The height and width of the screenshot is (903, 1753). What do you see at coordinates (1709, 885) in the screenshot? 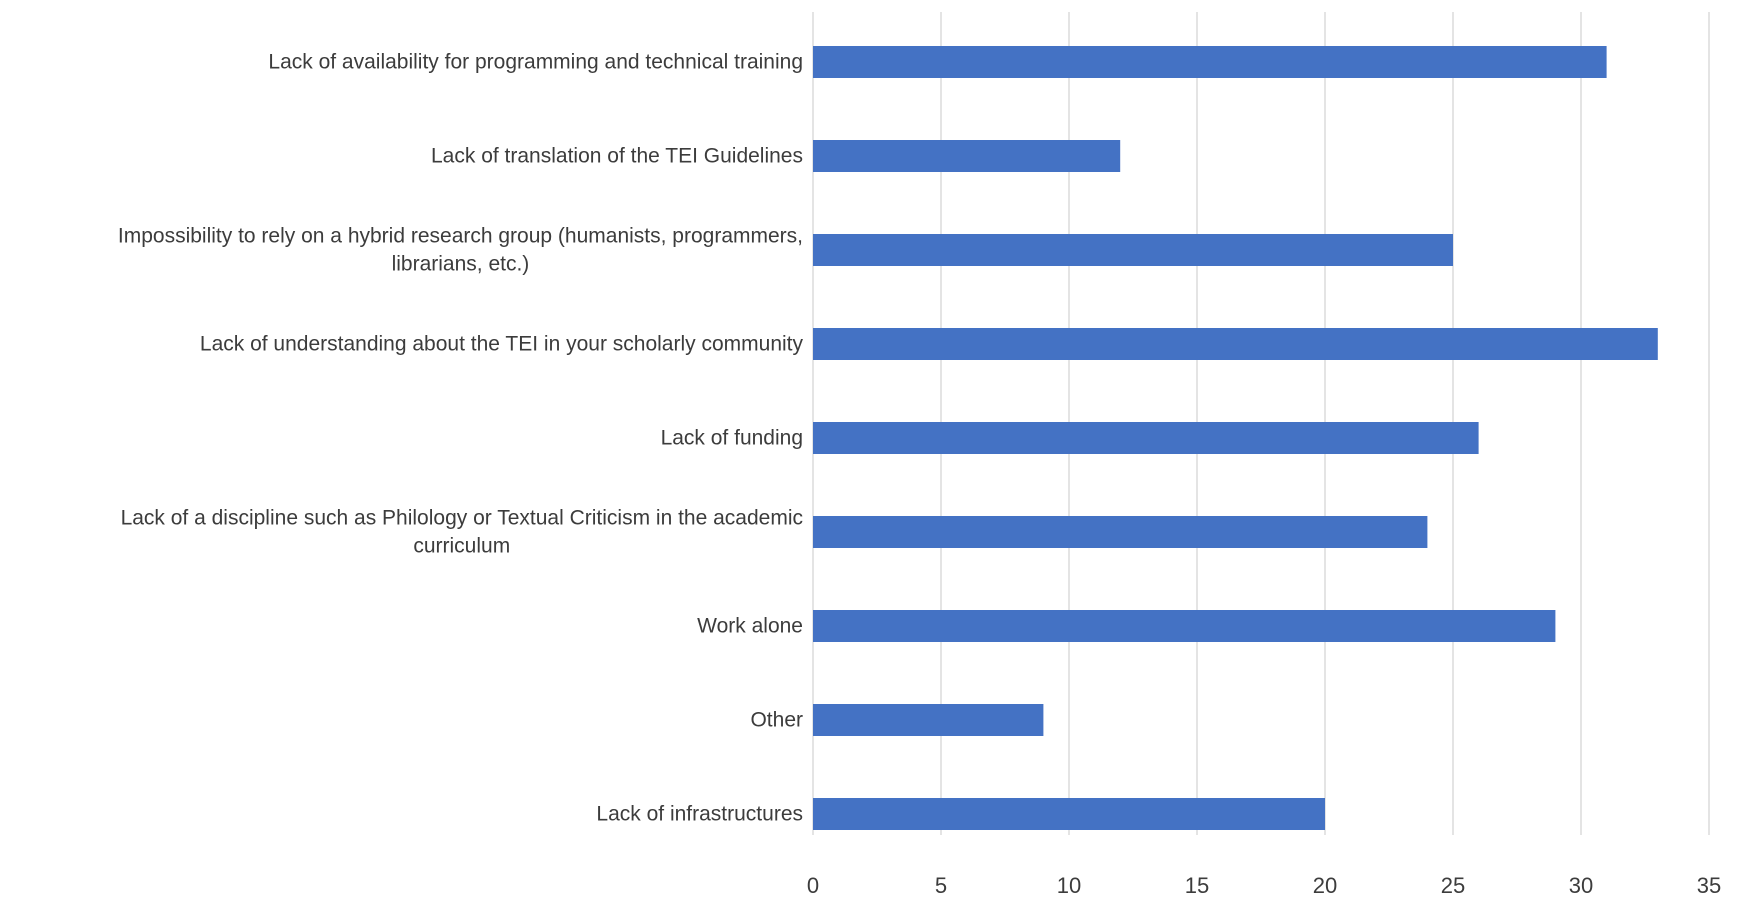
I see `x-tick-label: 35` at bounding box center [1709, 885].